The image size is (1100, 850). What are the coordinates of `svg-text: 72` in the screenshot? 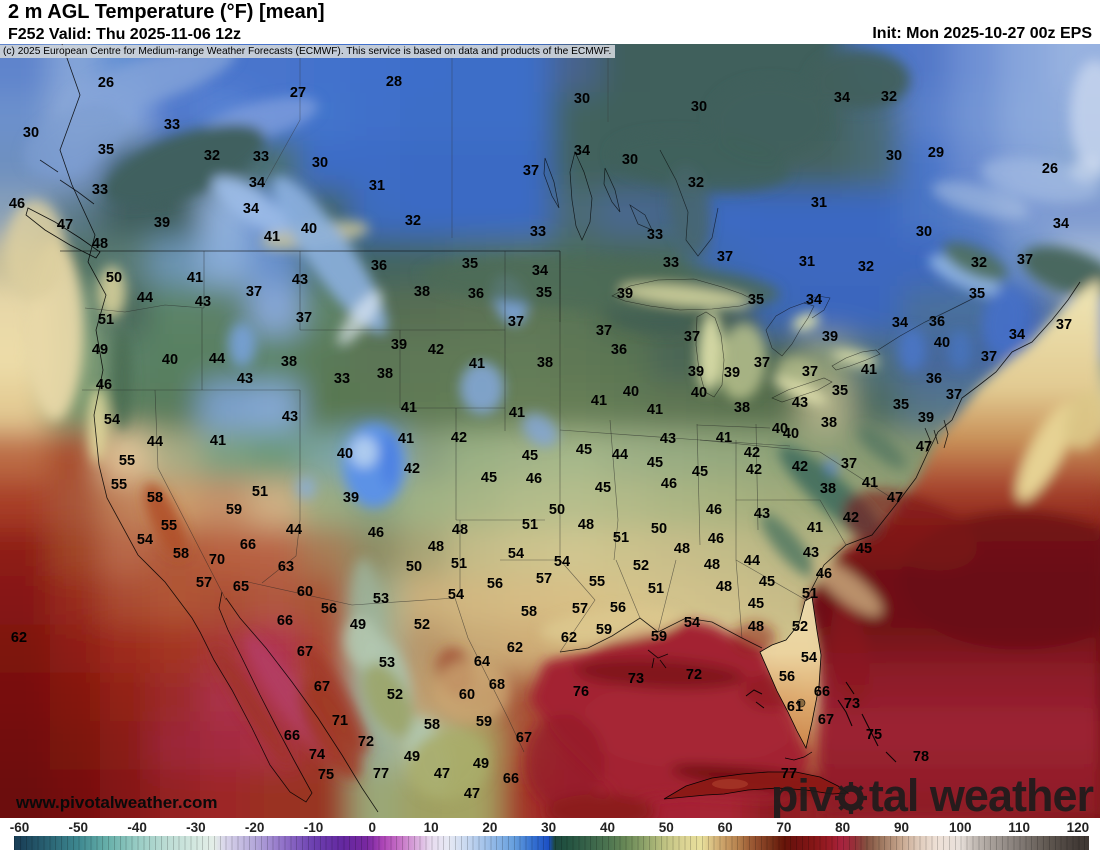 It's located at (694, 675).